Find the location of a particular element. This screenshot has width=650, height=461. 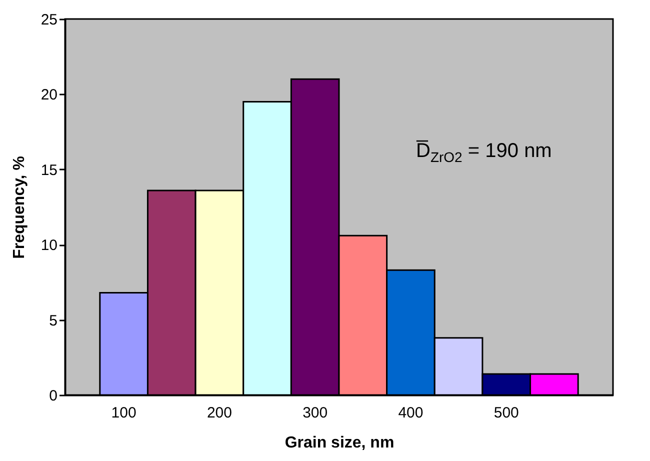

y-tick-label: 15 is located at coordinates (49, 170).